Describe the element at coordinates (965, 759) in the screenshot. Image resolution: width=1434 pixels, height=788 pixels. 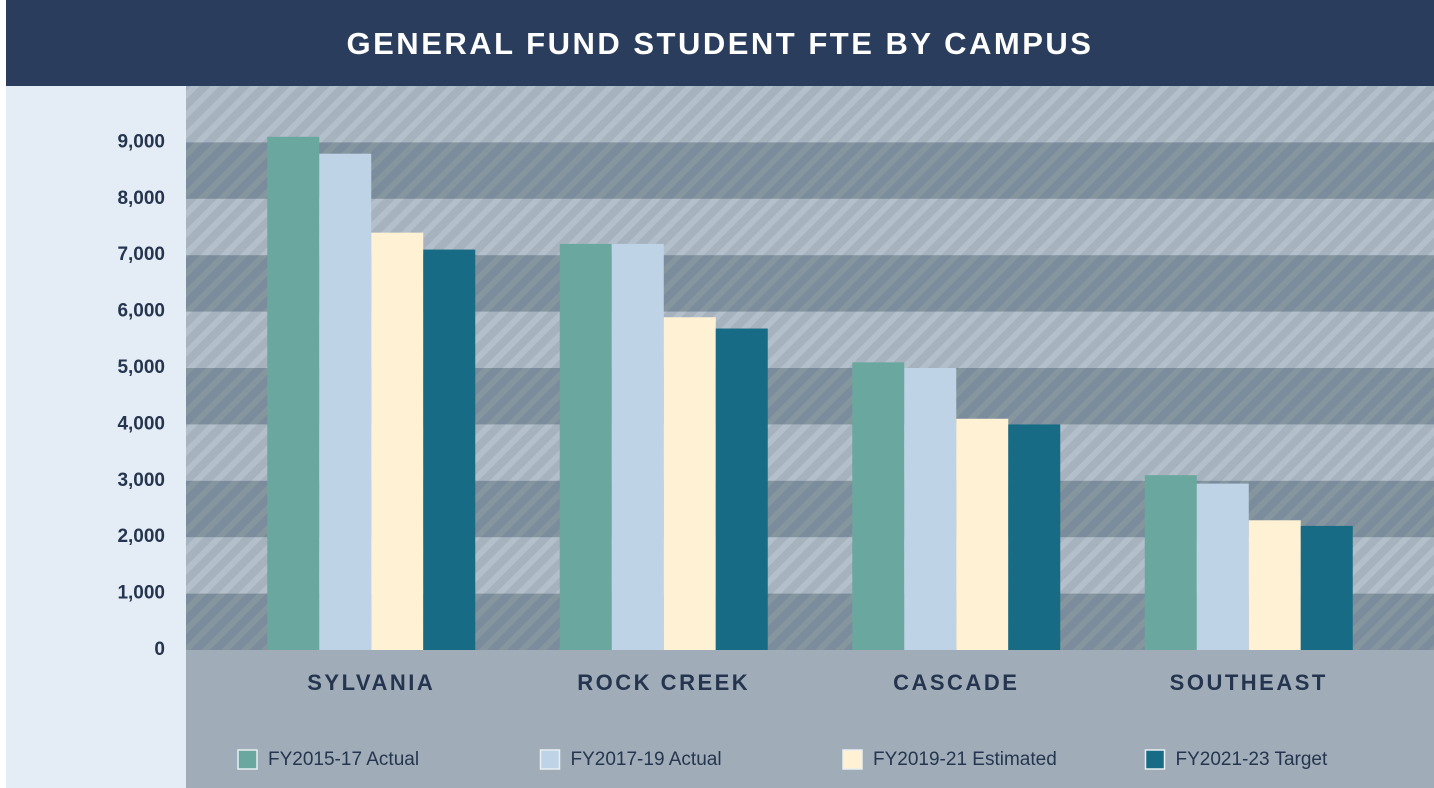
I see `legend-label: FY2019-21 Estimated` at that location.